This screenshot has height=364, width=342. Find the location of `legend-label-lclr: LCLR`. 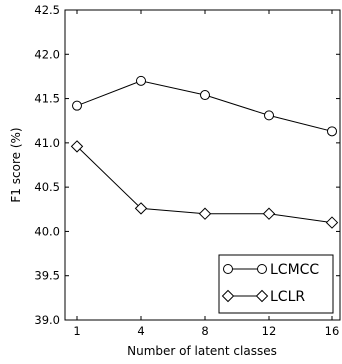

legend-label-lclr: LCLR is located at coordinates (287, 297).